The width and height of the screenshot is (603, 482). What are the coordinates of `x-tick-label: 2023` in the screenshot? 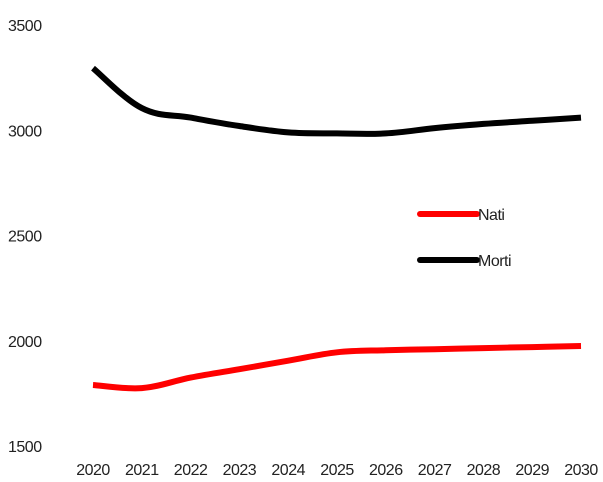 It's located at (240, 470).